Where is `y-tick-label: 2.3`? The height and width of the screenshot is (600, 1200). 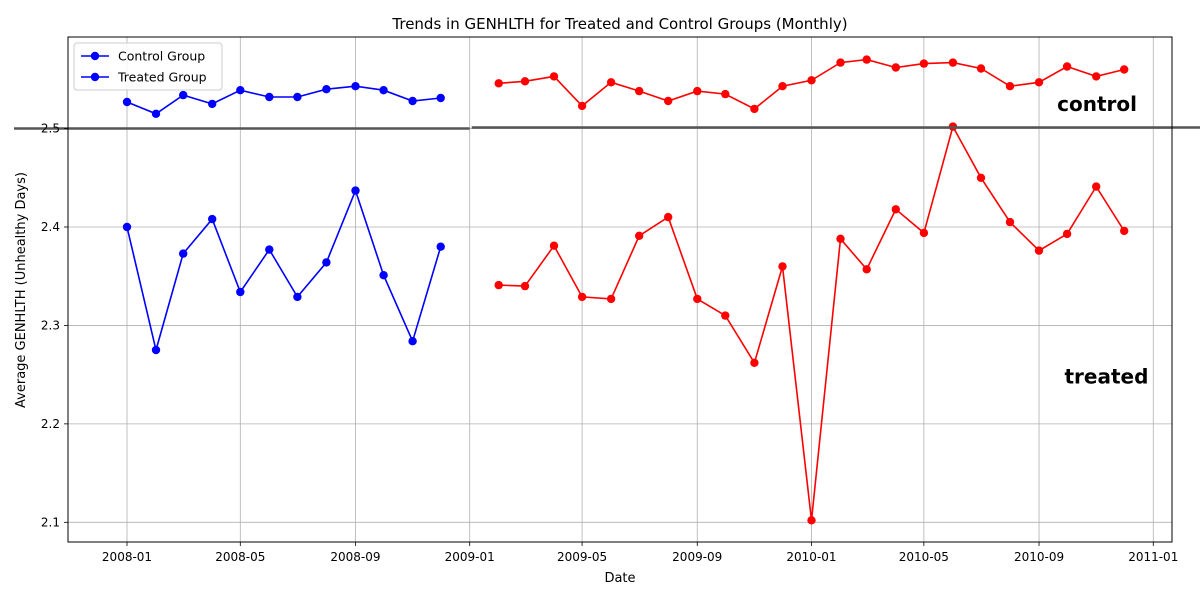
y-tick-label: 2.3 is located at coordinates (50, 325).